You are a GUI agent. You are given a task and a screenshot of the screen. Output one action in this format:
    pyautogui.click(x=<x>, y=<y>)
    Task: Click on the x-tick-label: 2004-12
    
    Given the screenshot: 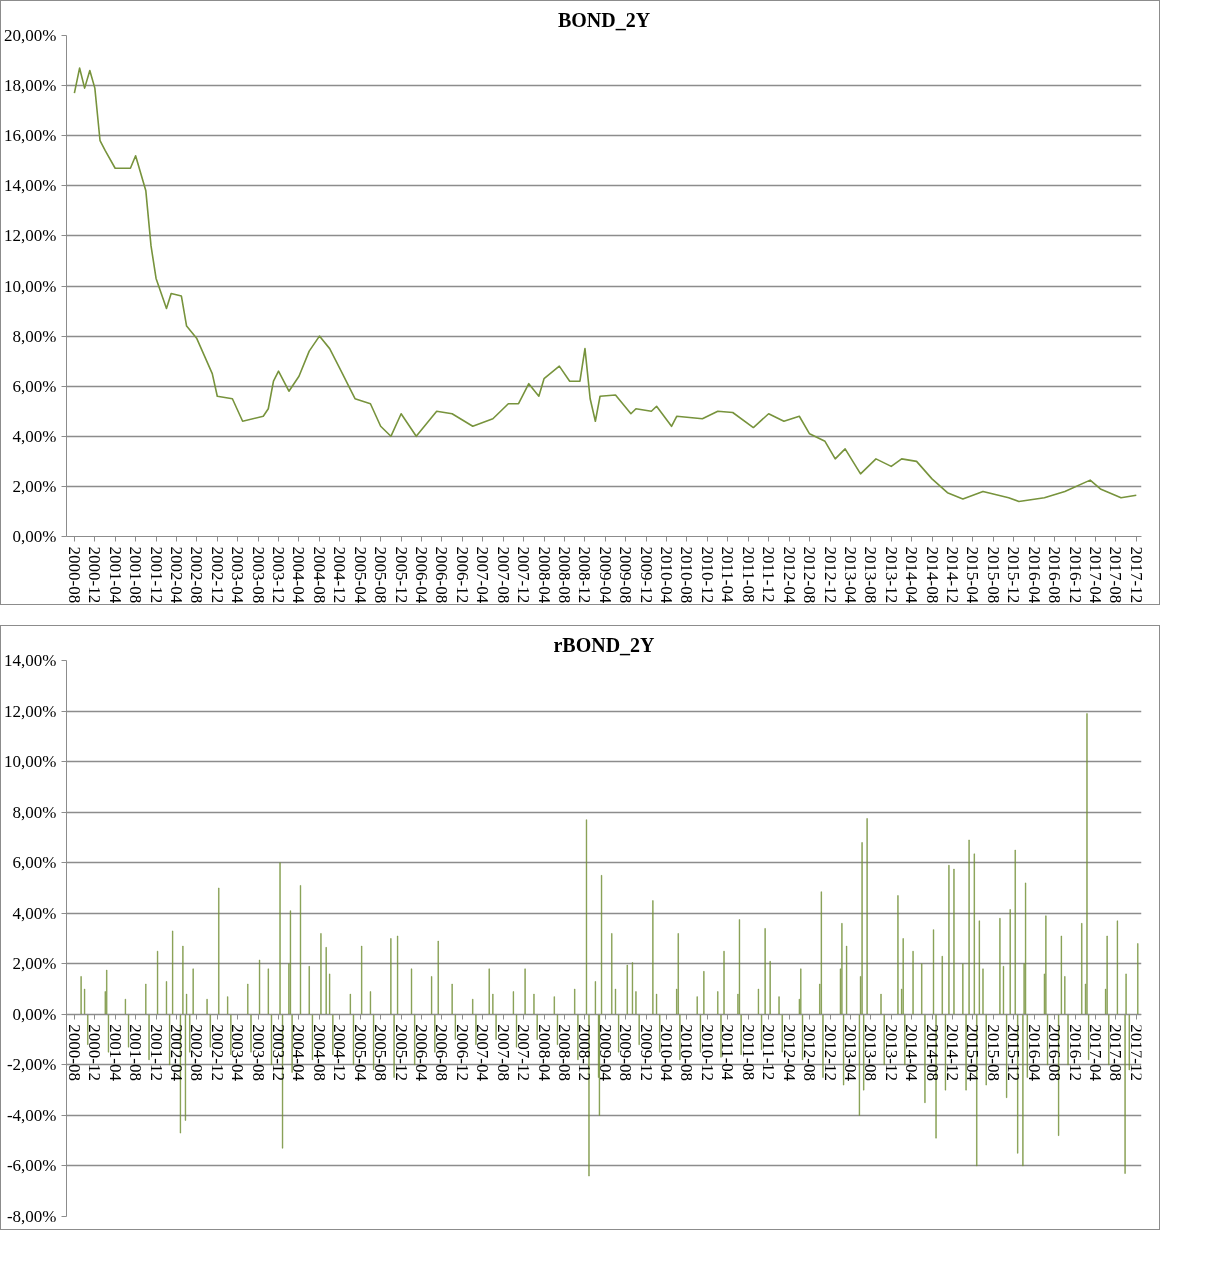 What is the action you would take?
    pyautogui.click(x=340, y=575)
    